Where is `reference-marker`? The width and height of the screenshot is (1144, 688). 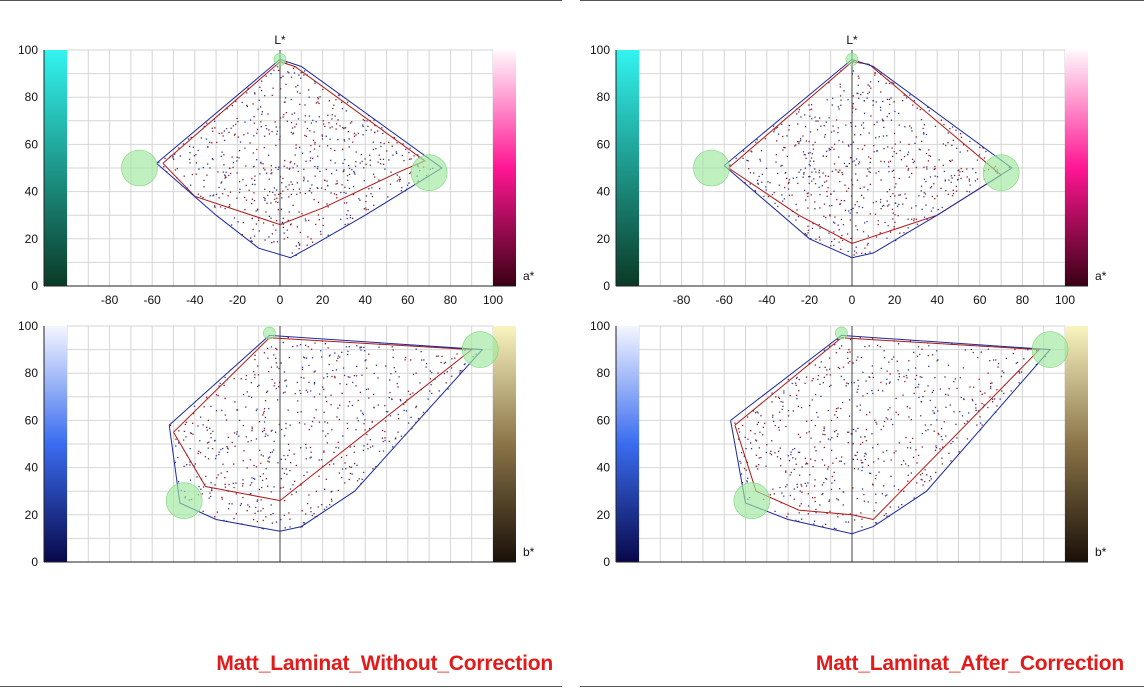 reference-marker is located at coordinates (269, 333).